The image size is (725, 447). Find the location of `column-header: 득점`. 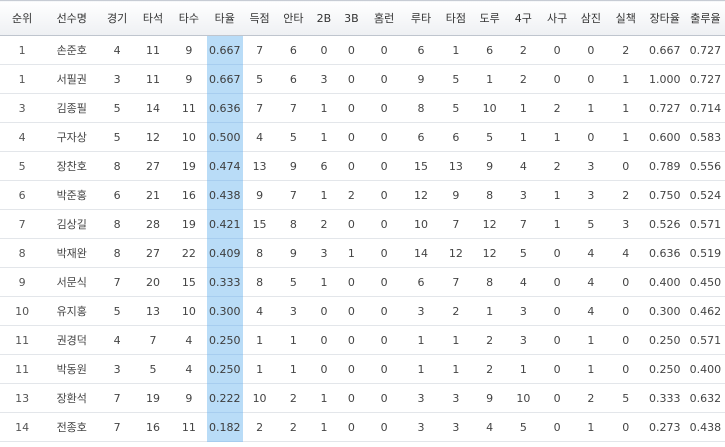

column-header: 득점 is located at coordinates (259, 18).